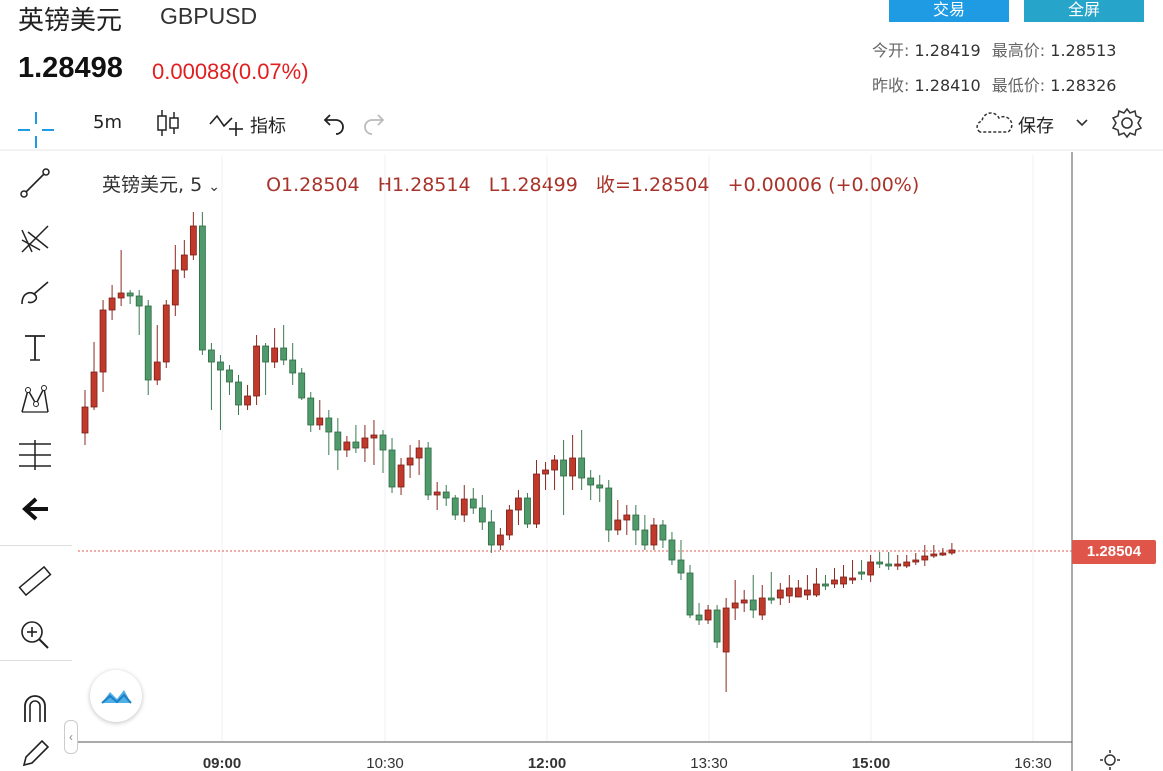  I want to click on legend-high: H1.28514, so click(424, 185).